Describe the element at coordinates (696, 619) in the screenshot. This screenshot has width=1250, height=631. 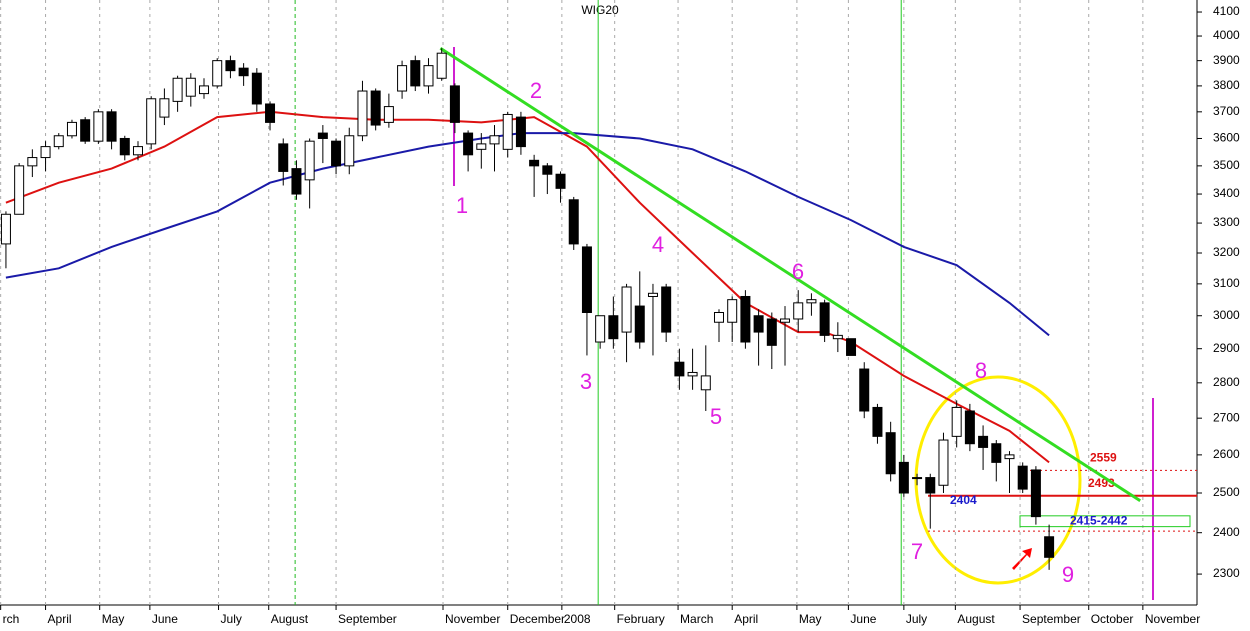
I see `x-tick-label: March` at that location.